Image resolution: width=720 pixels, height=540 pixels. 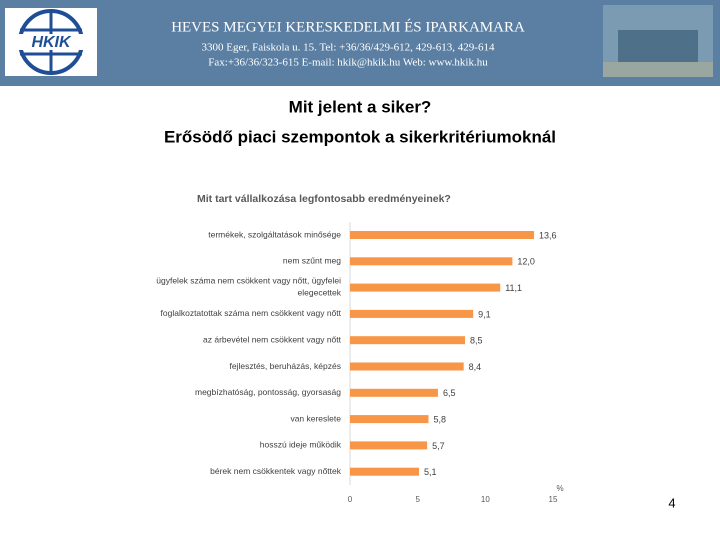 I want to click on value-label: 9,1, so click(x=484, y=314).